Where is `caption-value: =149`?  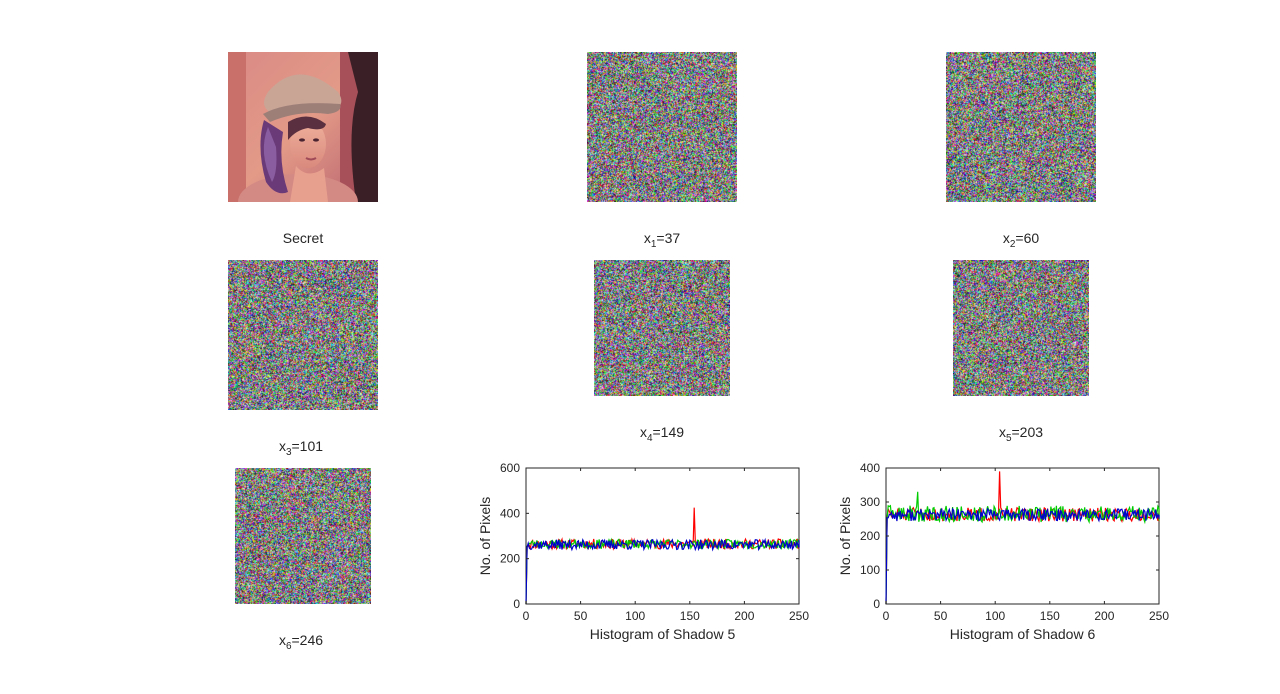
caption-value: =149 is located at coordinates (669, 432).